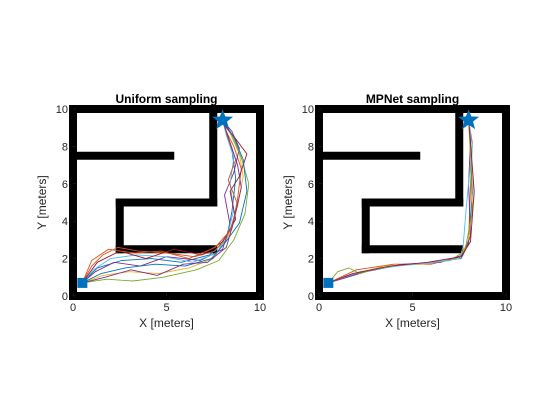 Image resolution: width=560 pixels, height=420 pixels. Describe the element at coordinates (166, 99) in the screenshot. I see `plot-title: Uniform sampling` at that location.